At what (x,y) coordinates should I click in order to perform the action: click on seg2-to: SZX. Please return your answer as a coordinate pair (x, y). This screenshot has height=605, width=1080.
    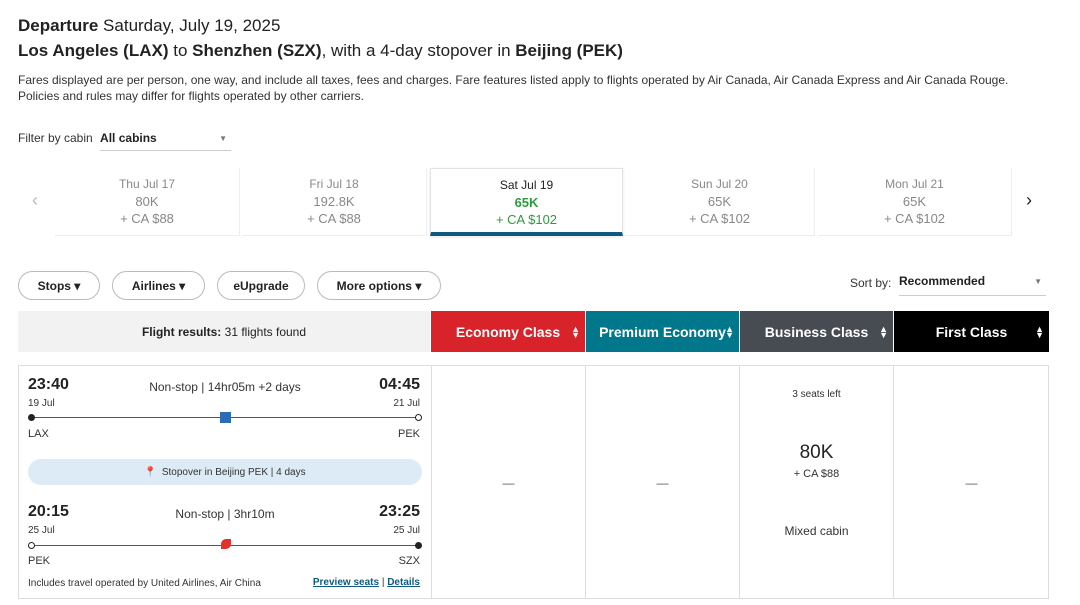
    Looking at the image, I should click on (409, 561).